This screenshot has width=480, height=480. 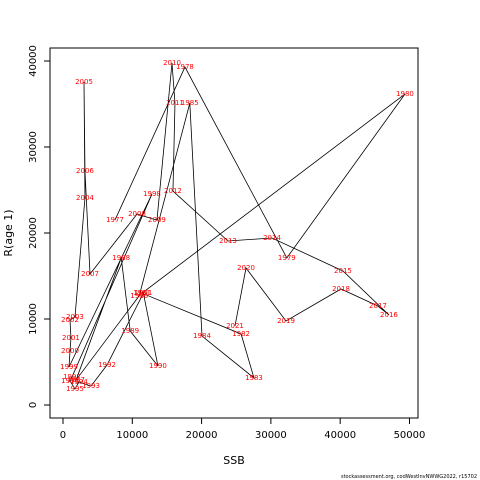 I want to click on year-point: 1989, so click(x=130, y=331).